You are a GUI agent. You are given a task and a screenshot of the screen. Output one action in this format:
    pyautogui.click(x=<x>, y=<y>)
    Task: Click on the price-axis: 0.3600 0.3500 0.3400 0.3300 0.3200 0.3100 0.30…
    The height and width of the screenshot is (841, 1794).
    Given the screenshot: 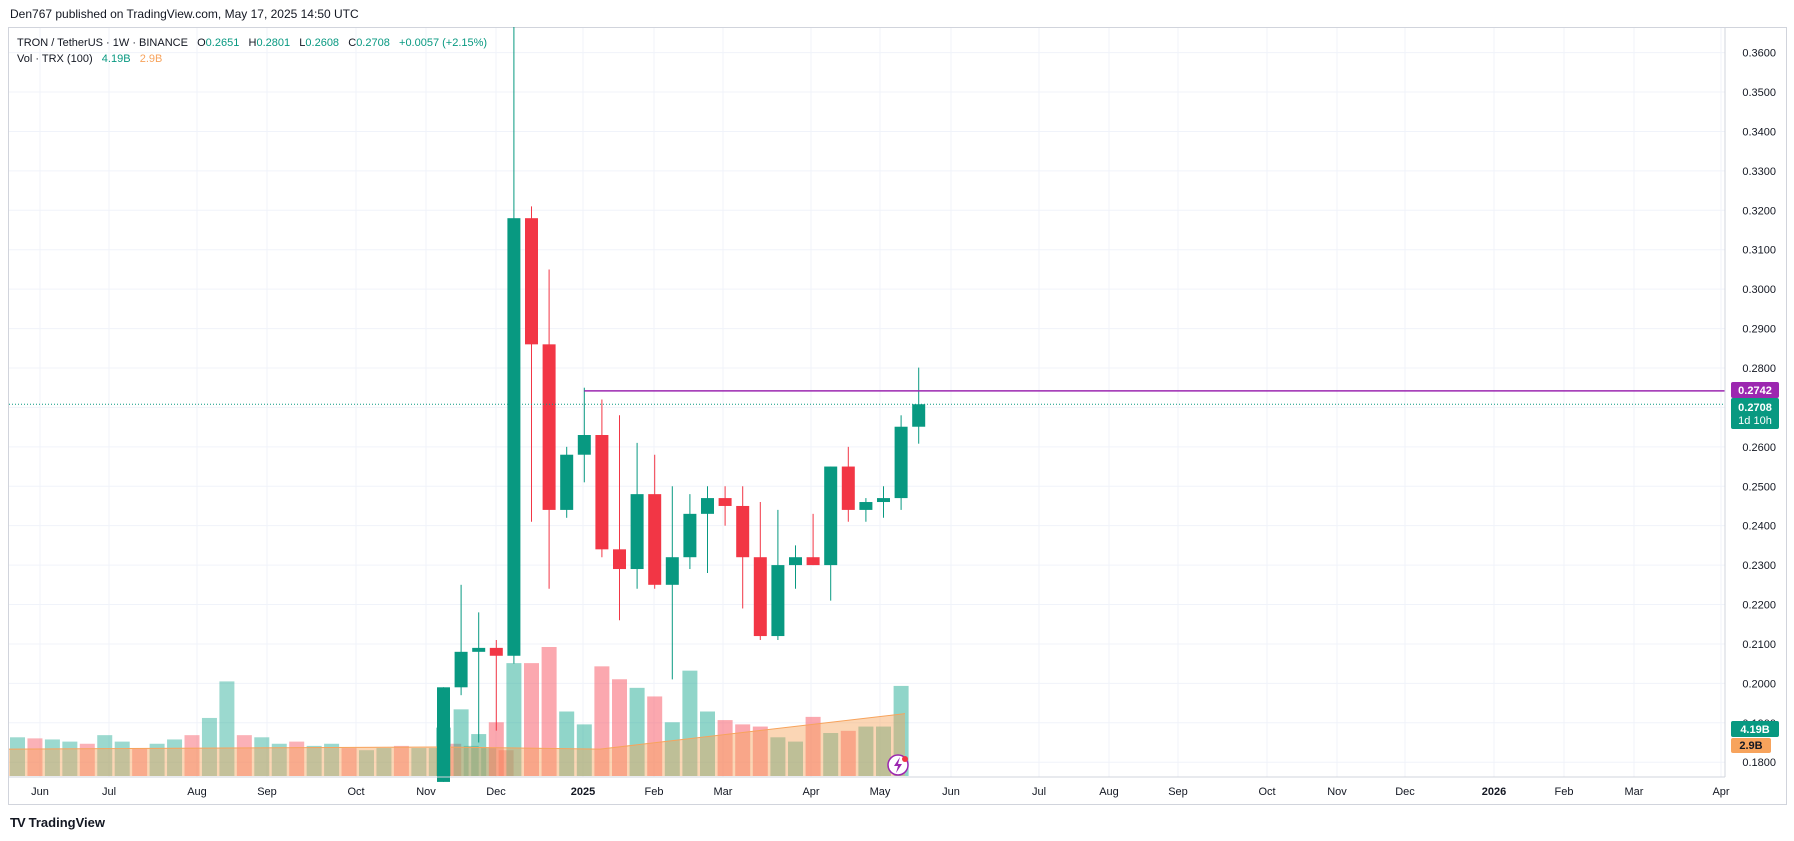 What is the action you would take?
    pyautogui.click(x=1750, y=402)
    